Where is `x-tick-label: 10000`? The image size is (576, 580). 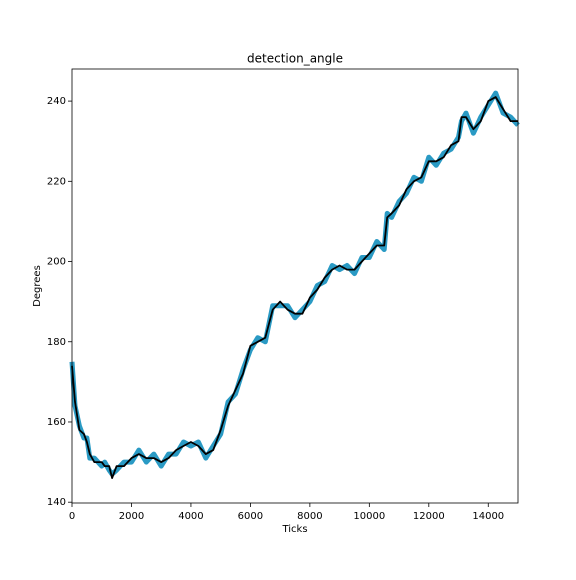
x-tick-label: 10000 is located at coordinates (369, 516).